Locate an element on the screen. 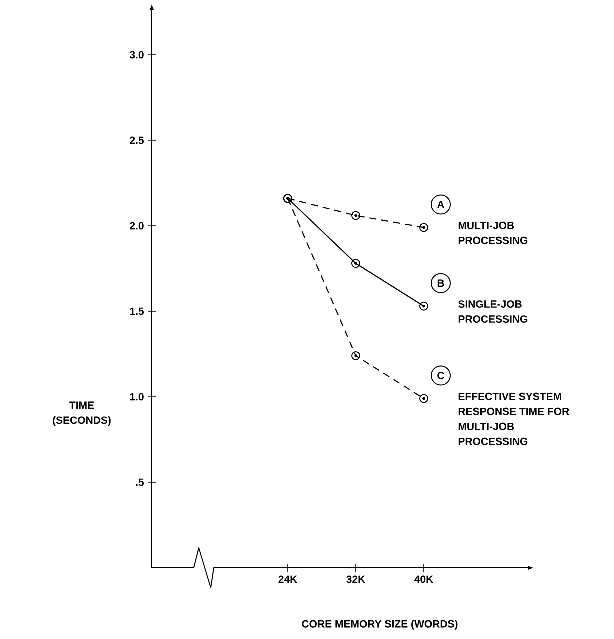 This screenshot has height=639, width=614. series-label: C is located at coordinates (441, 376).